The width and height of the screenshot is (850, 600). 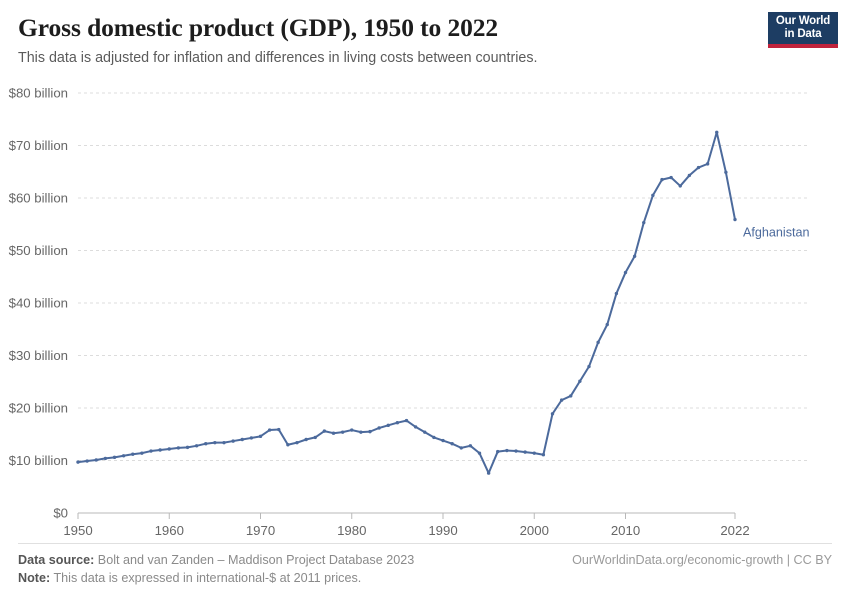 I want to click on series-end-label: Afghanistan, so click(x=776, y=233).